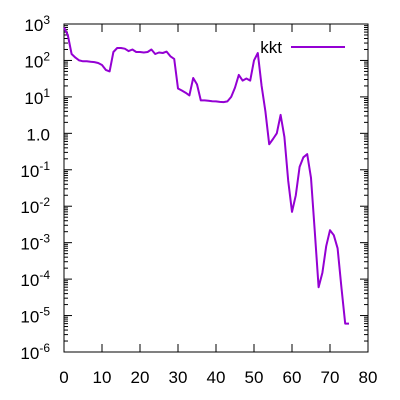 This screenshot has width=400, height=400. Describe the element at coordinates (44, 275) in the screenshot. I see `y-tick-label-exponent: -4` at that location.